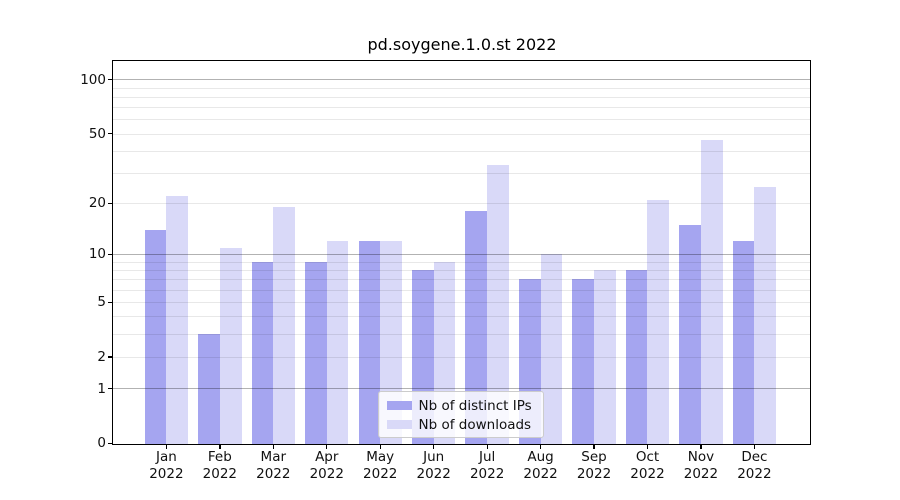  I want to click on chart-title: pd.soygene.1.0.st 2022, so click(462, 44).